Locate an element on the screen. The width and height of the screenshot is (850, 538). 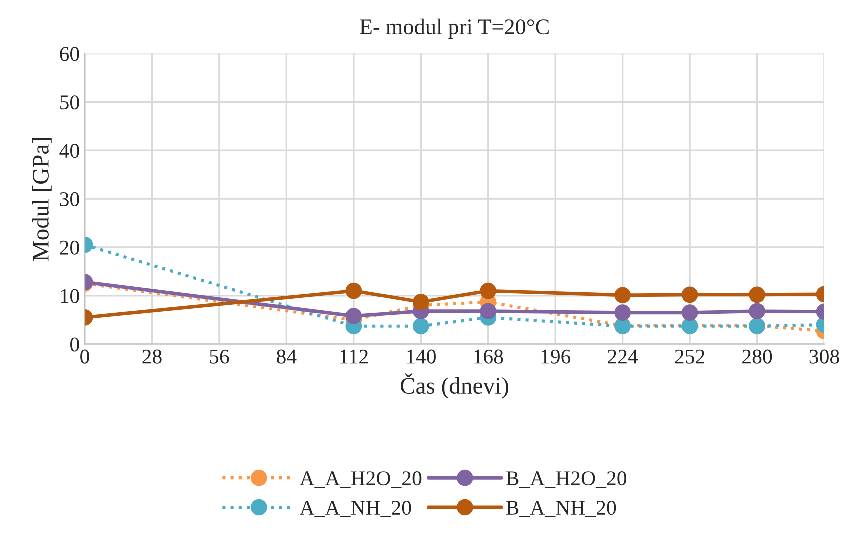
y-tick-label: 40 is located at coordinates (70, 151).